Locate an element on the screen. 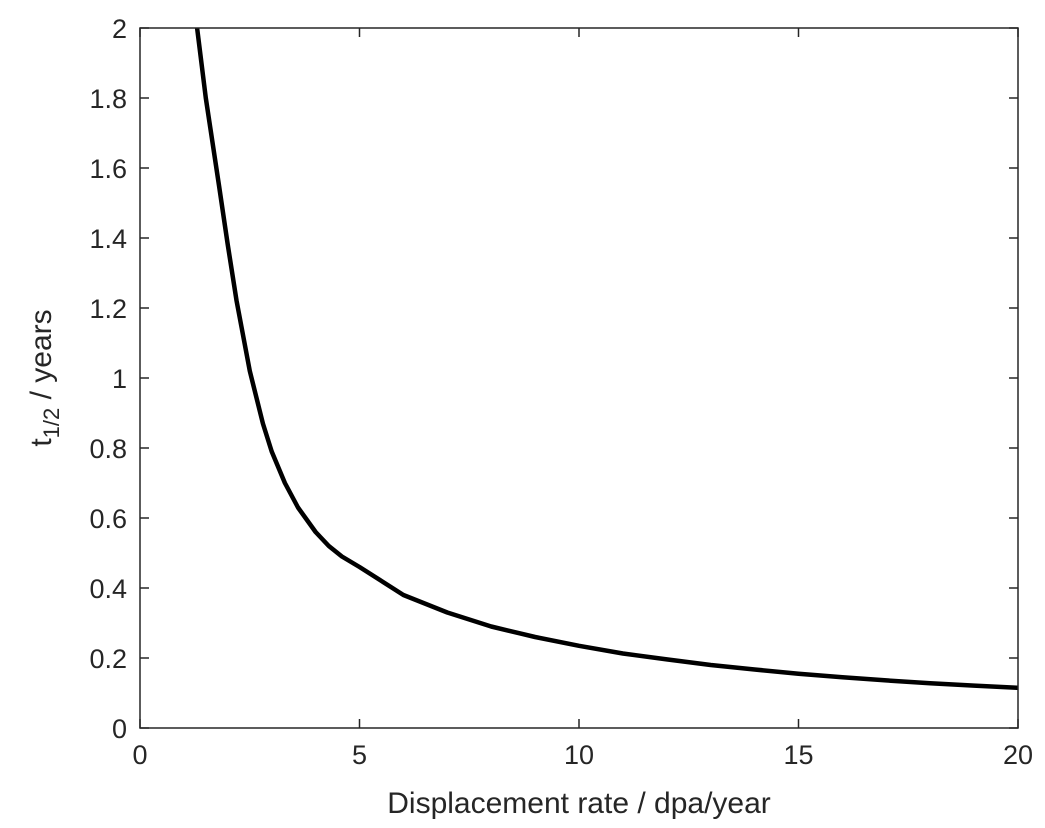  x-tick-label: 10 is located at coordinates (579, 755).